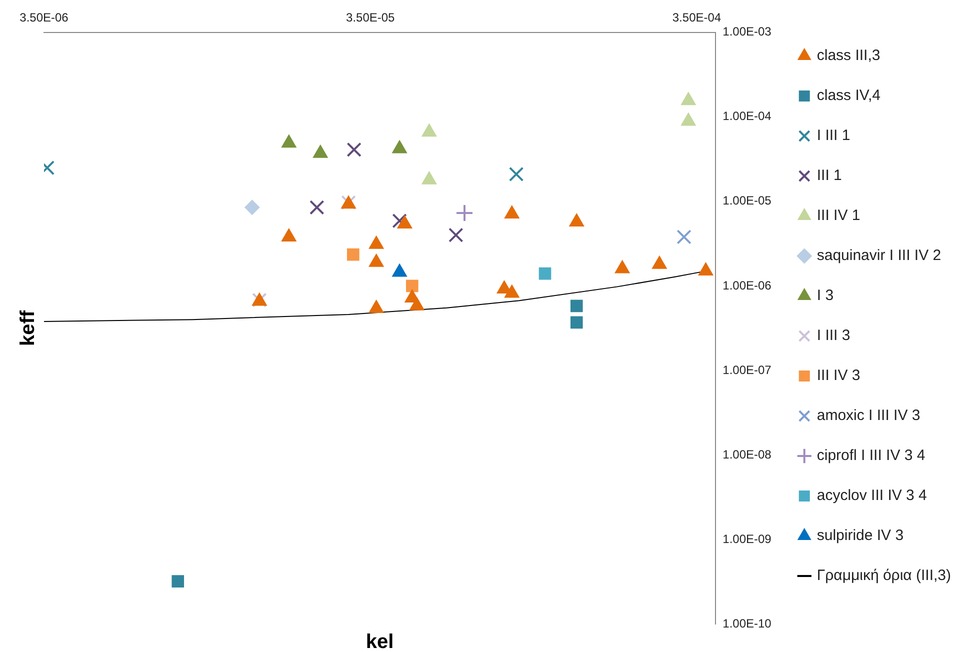 Image resolution: width=965 pixels, height=652 pixels. Describe the element at coordinates (825, 295) in the screenshot. I see `legend-label: I 3` at that location.